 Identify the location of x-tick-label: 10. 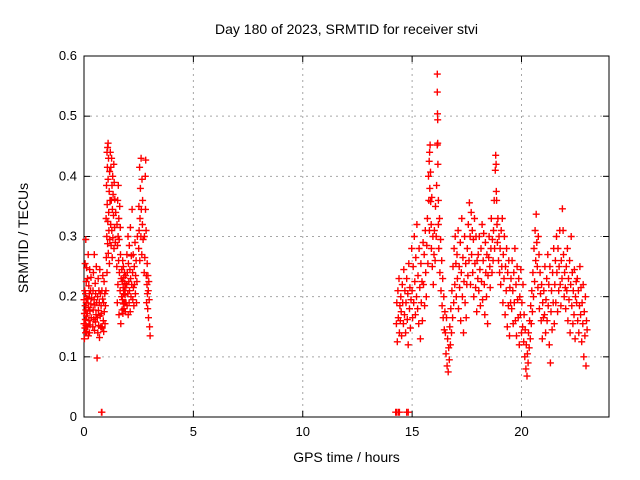
(303, 431).